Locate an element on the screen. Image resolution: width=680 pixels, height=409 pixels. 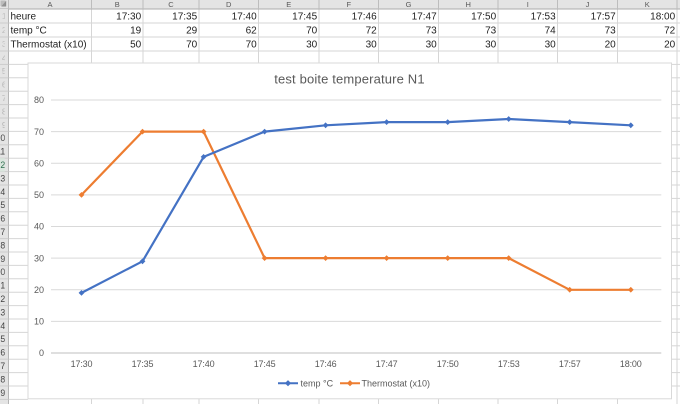
svg-text: 0 is located at coordinates (41, 353).